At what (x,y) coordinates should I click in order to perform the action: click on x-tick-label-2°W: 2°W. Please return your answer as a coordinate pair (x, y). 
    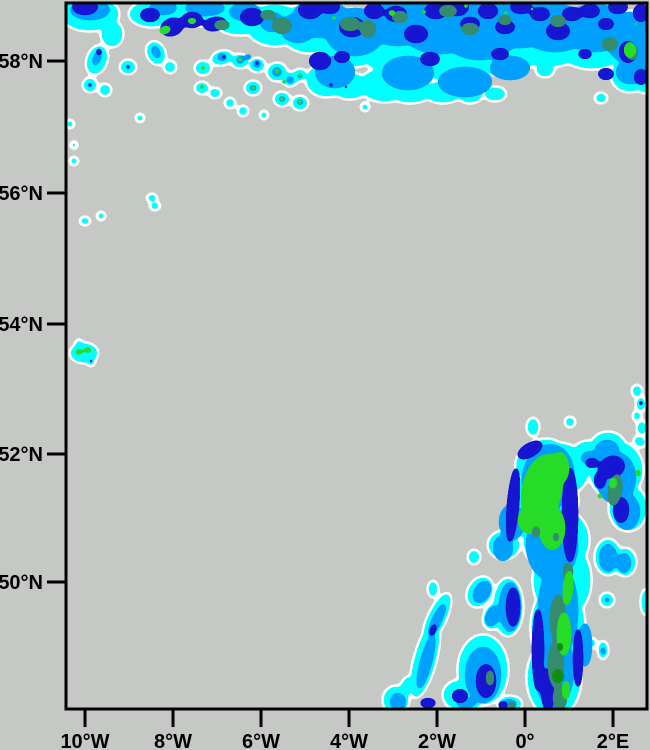
    Looking at the image, I should click on (437, 740).